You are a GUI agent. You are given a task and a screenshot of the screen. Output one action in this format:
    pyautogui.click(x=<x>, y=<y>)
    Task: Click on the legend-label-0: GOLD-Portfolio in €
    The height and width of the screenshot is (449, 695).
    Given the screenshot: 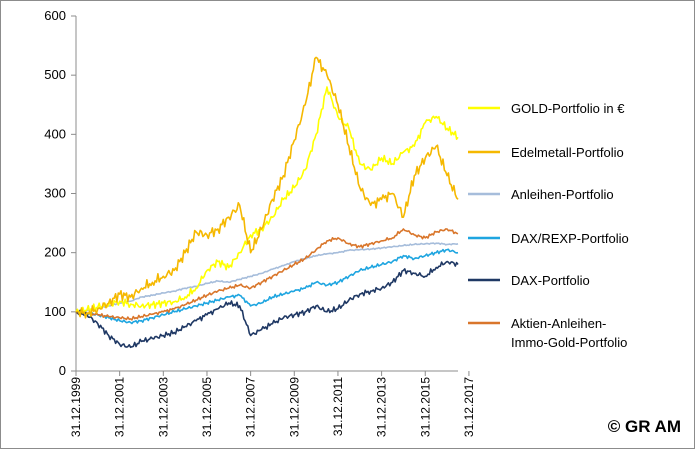 What is the action you would take?
    pyautogui.click(x=568, y=108)
    